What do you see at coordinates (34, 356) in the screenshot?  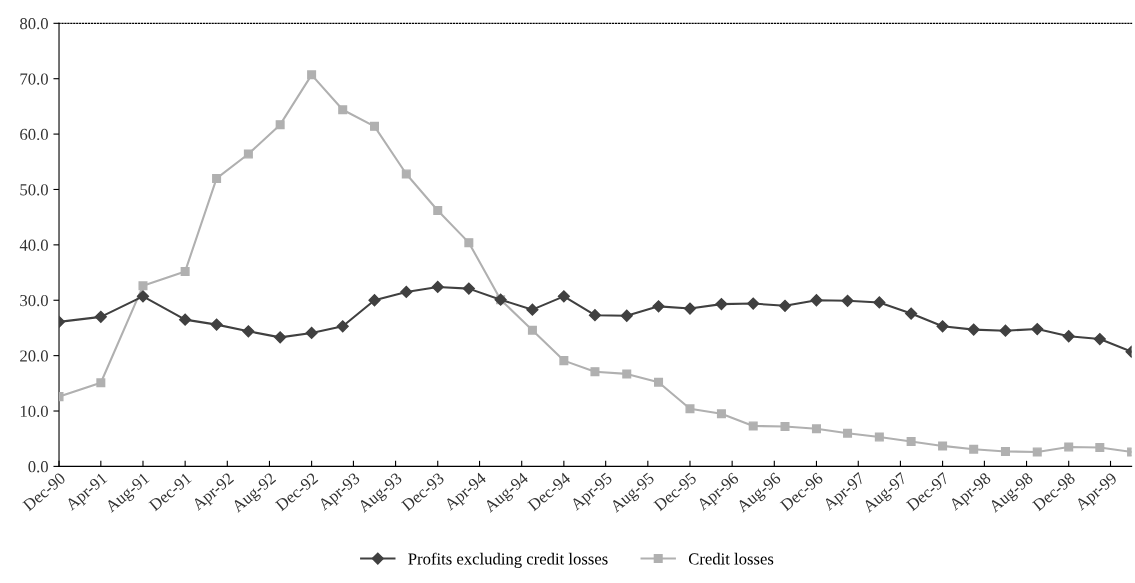 I see `y-tick-label: 20.0` at bounding box center [34, 356].